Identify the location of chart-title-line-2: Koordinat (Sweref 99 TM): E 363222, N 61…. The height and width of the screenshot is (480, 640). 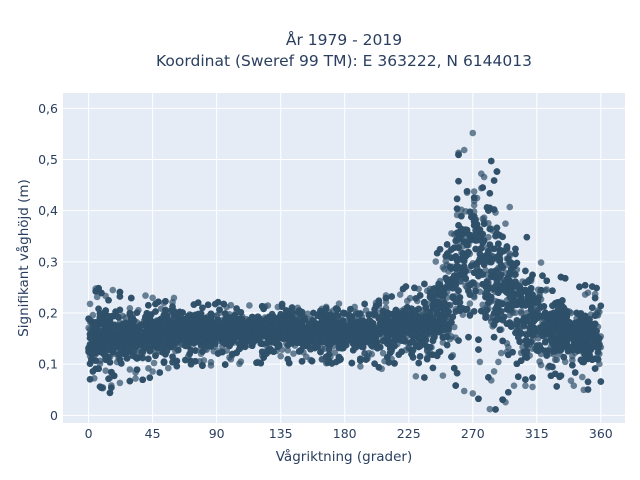
(344, 61).